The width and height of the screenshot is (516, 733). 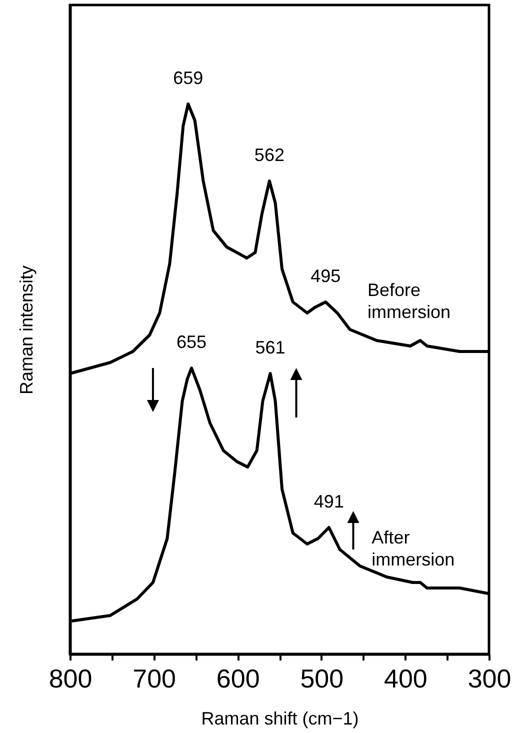 I want to click on x-axis-title: Raman shift (cm−1), so click(x=280, y=718).